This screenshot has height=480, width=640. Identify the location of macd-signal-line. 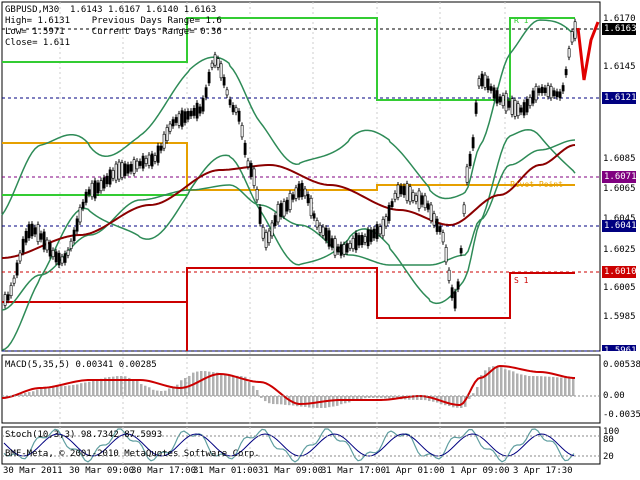
(288, 385).